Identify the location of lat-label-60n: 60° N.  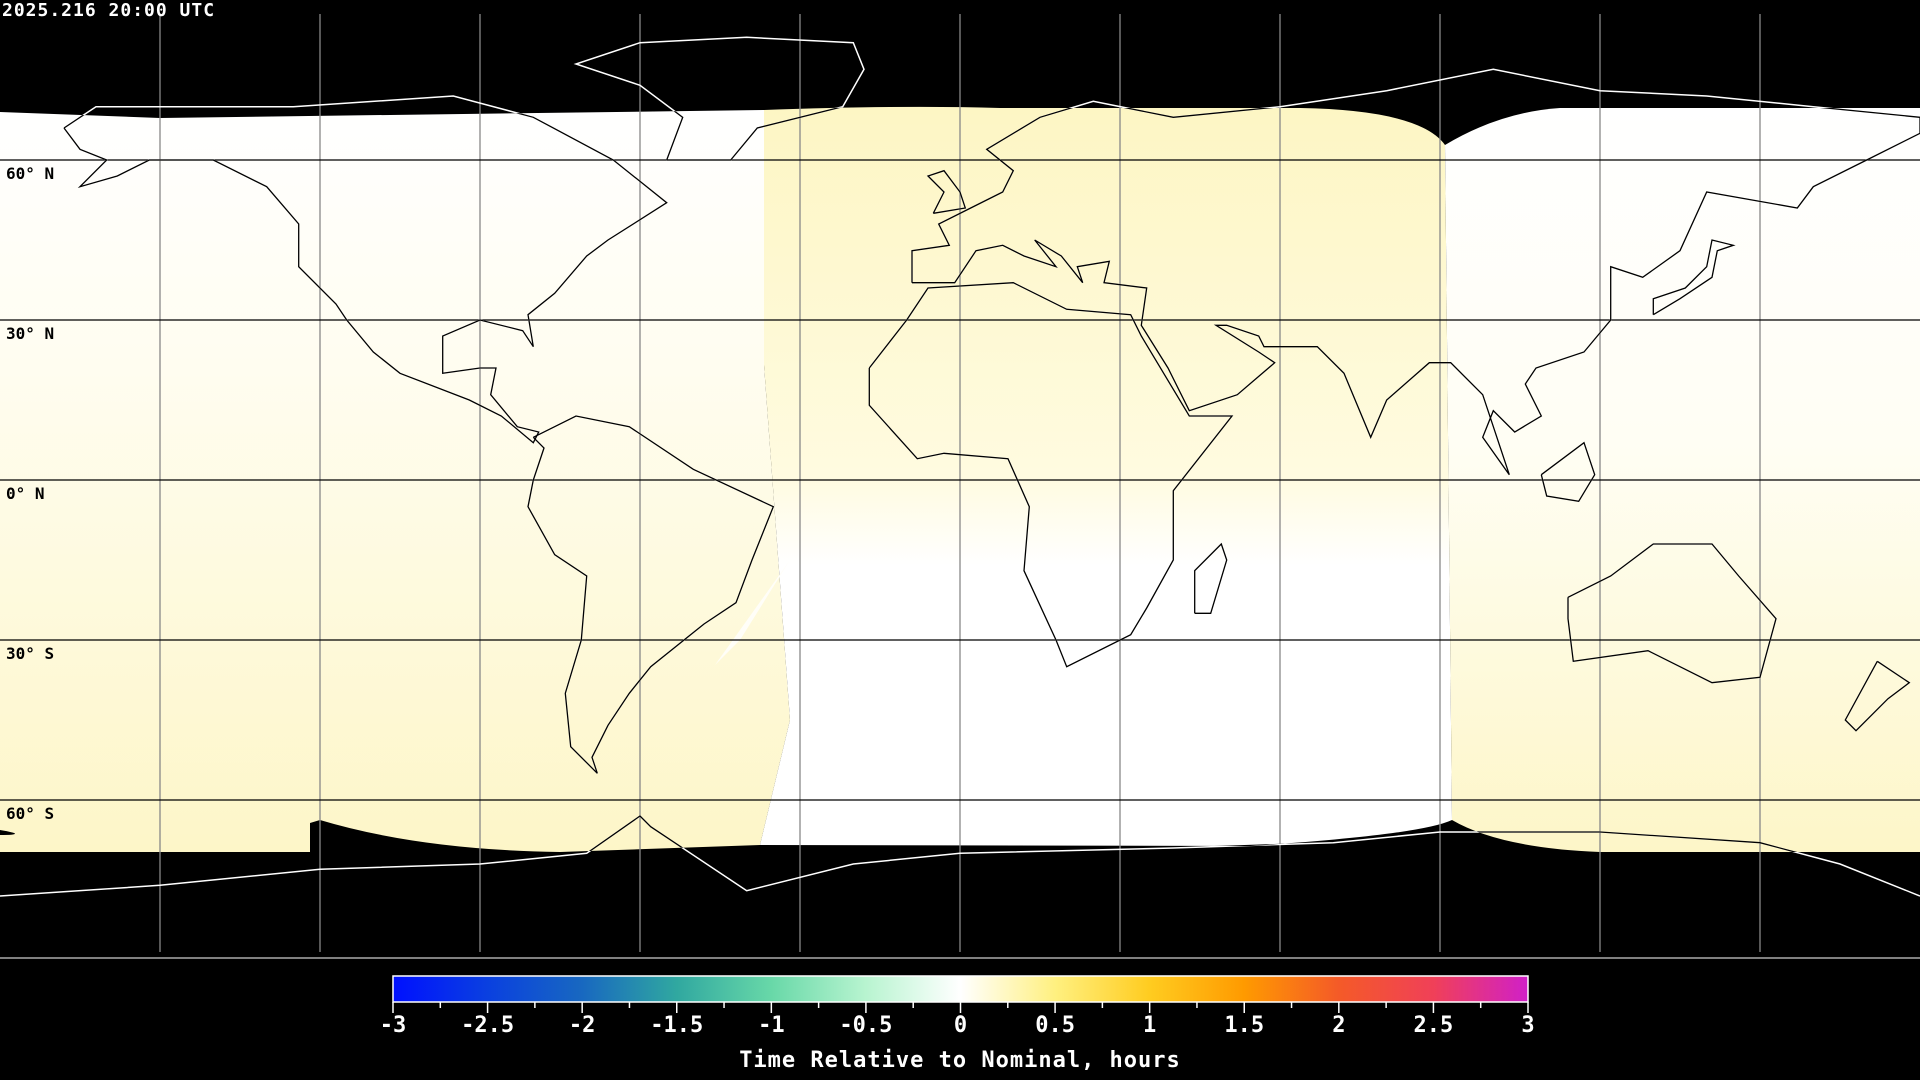
(30, 173).